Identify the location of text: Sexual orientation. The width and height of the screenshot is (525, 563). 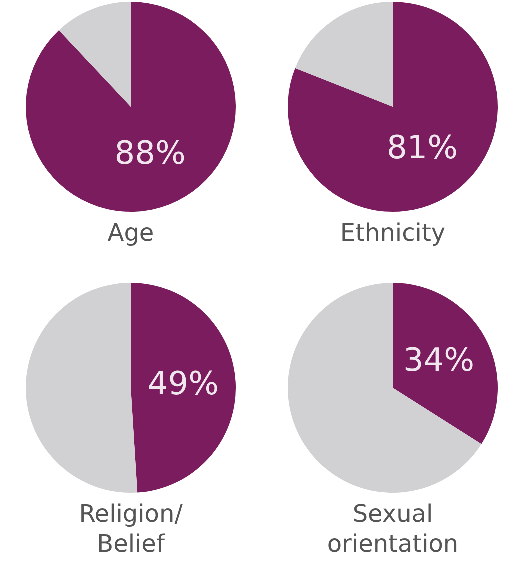
(393, 529).